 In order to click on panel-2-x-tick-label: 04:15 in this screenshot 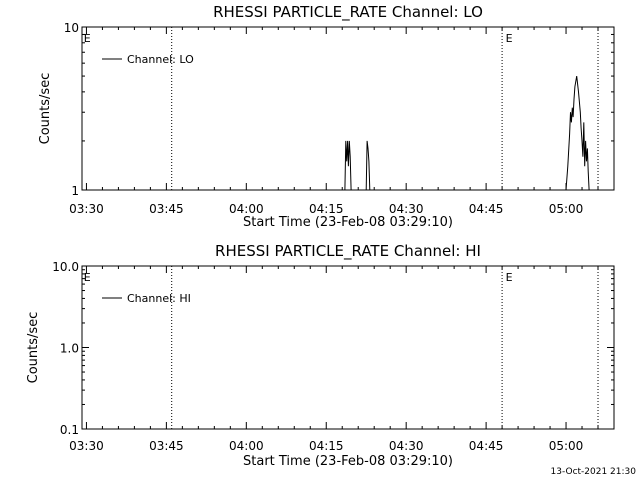, I will do `click(326, 446)`.